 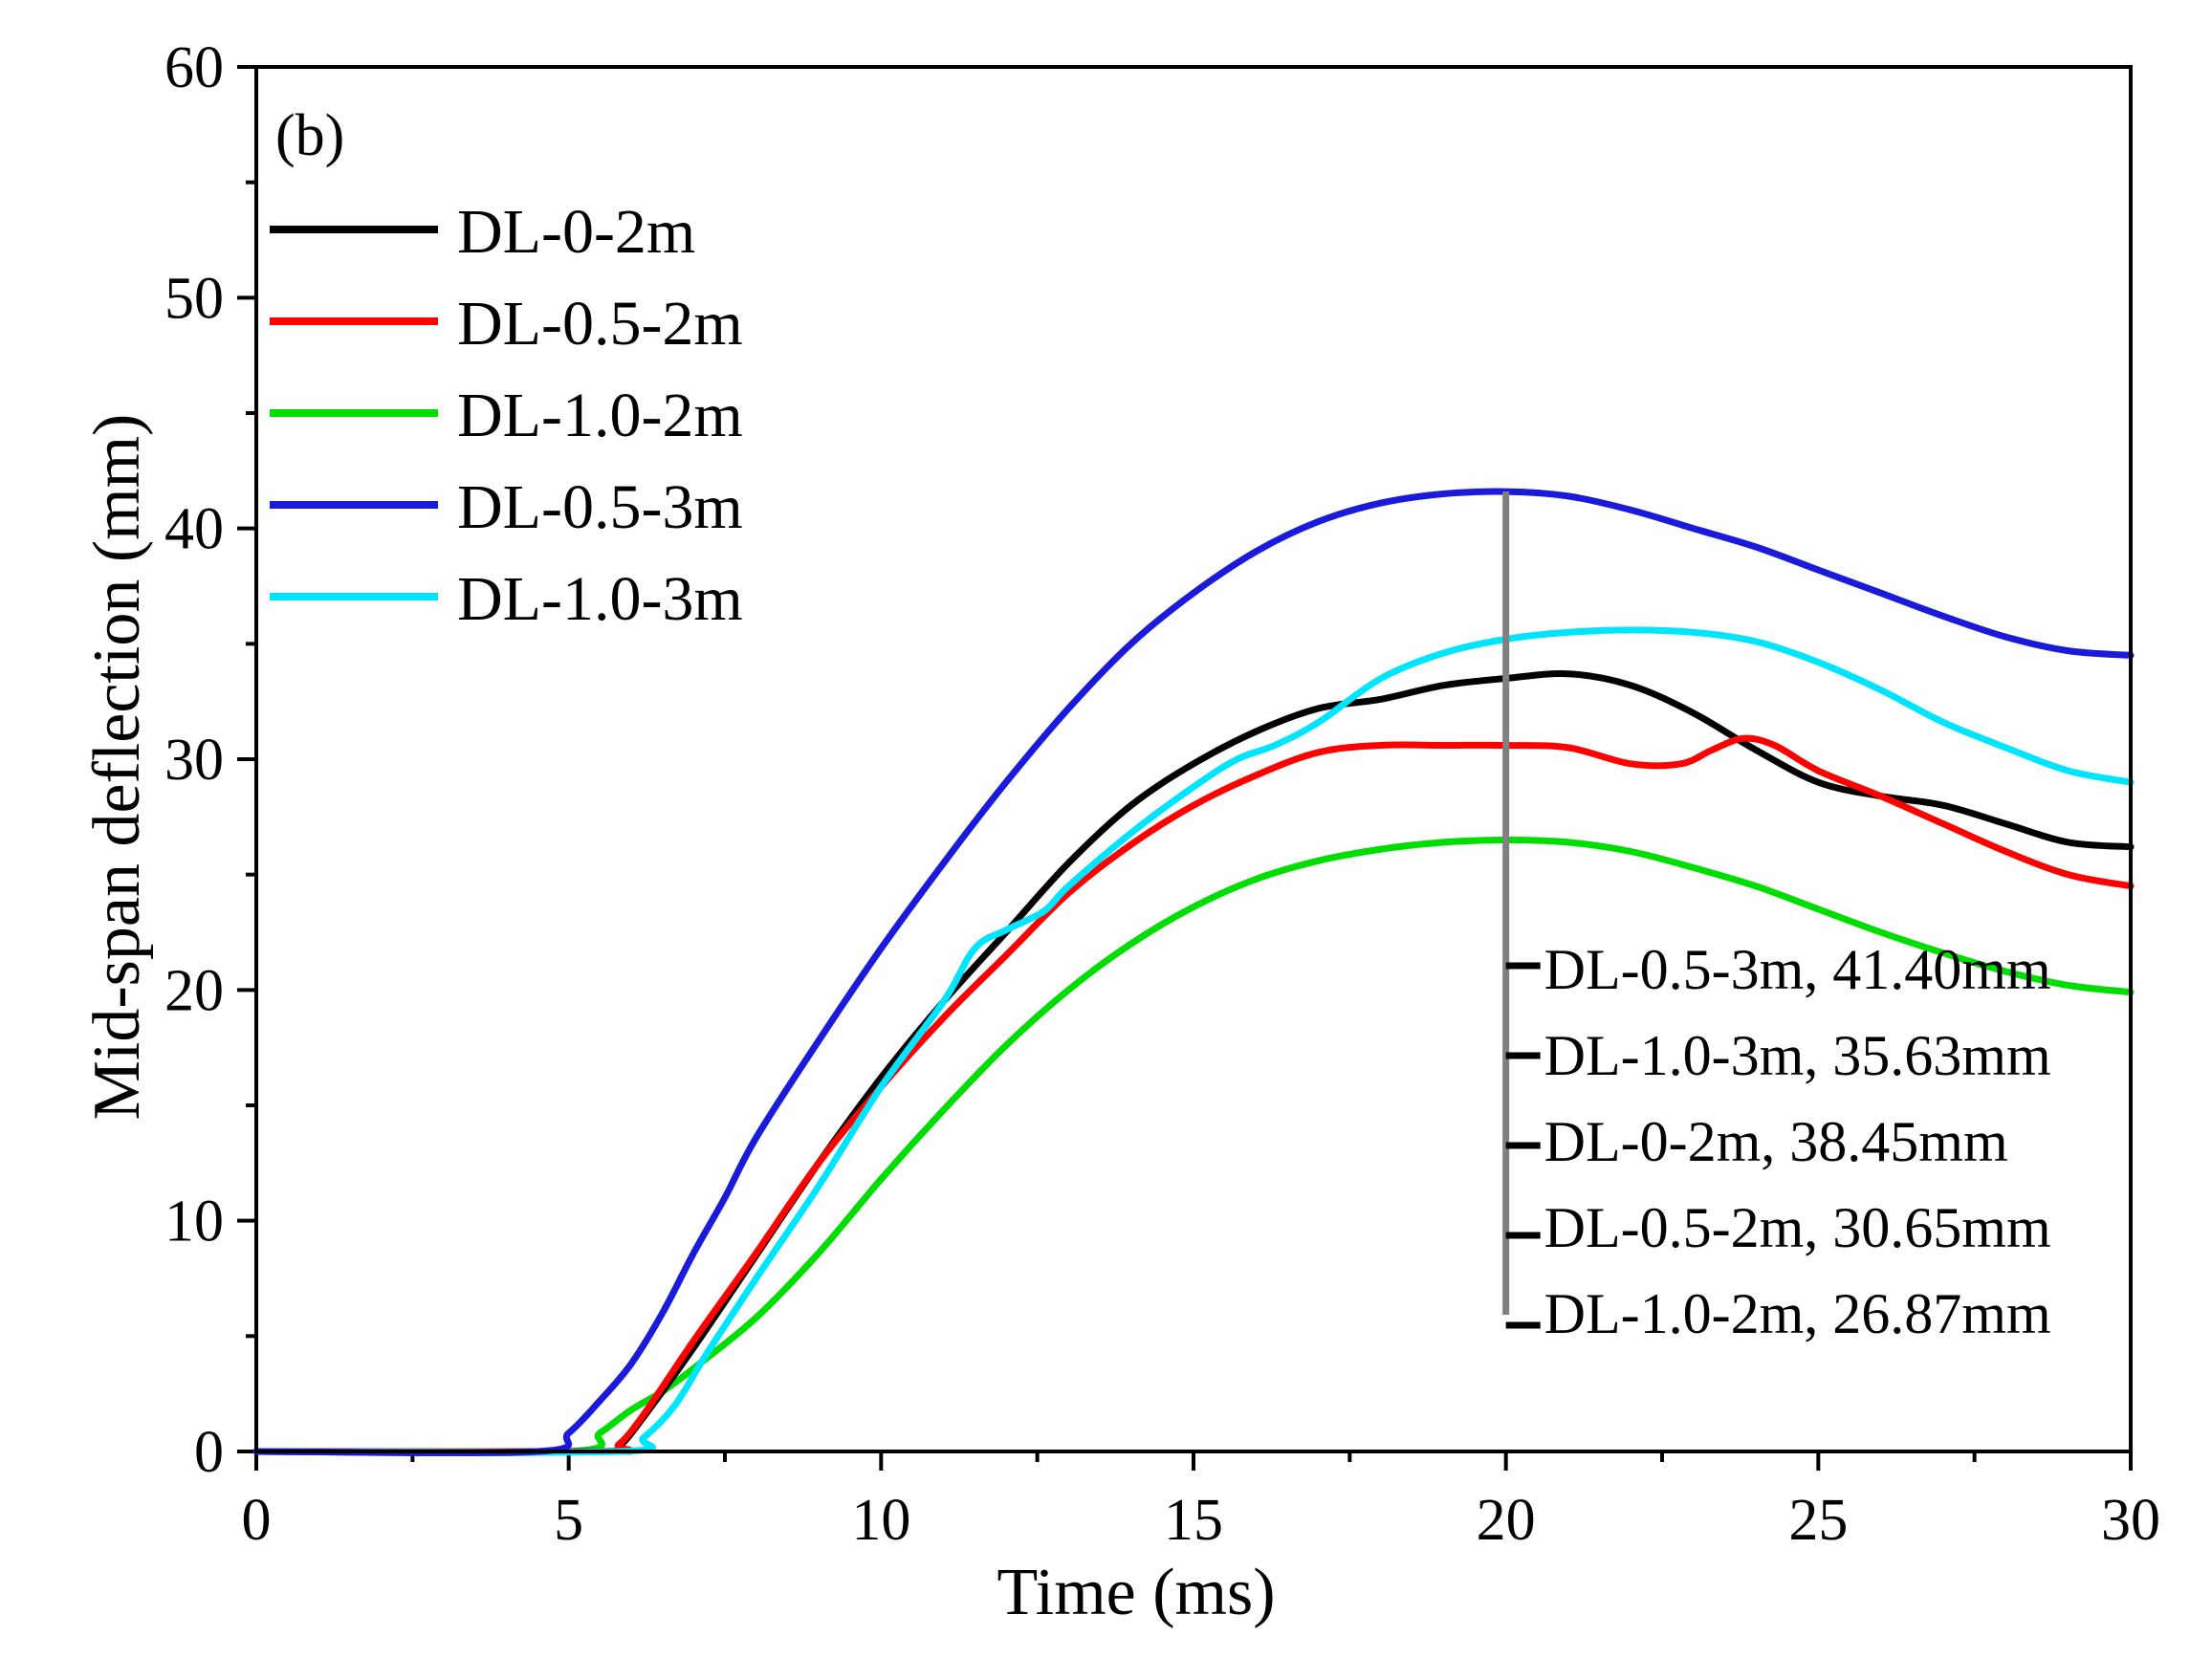 I want to click on legend-label-DL-0.5-3m: DL-0.5-3m, so click(x=600, y=507).